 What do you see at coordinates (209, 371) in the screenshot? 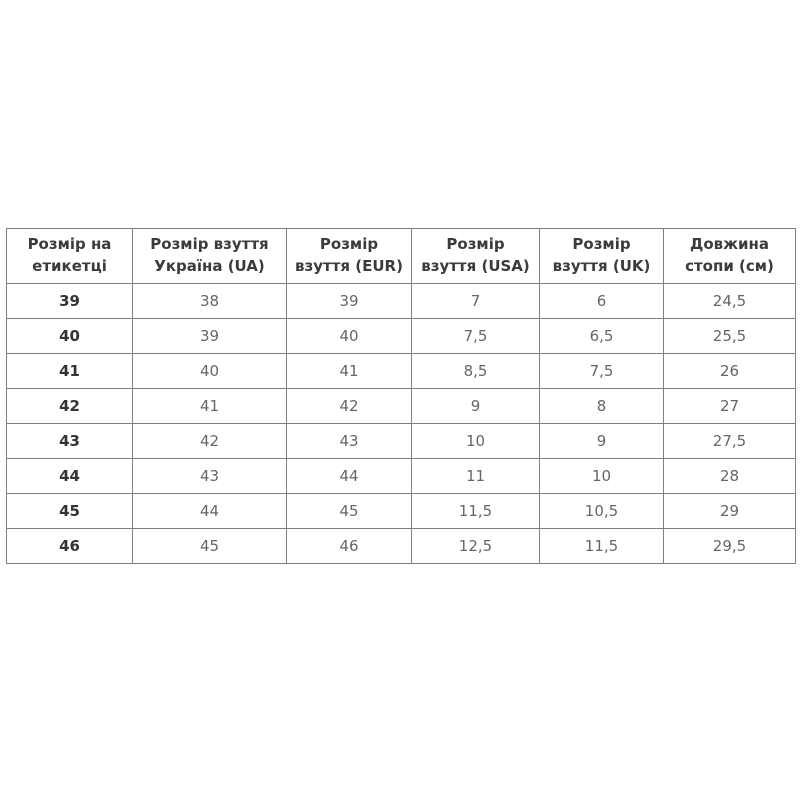
I see `cell-ua-size: 40` at bounding box center [209, 371].